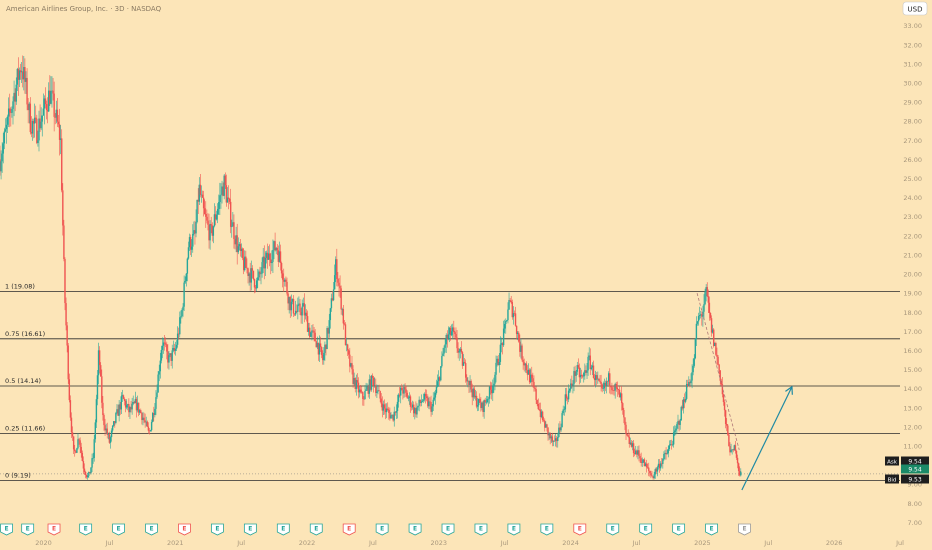 The height and width of the screenshot is (550, 932). Describe the element at coordinates (718, 371) in the screenshot. I see `dashed-trendline` at that location.